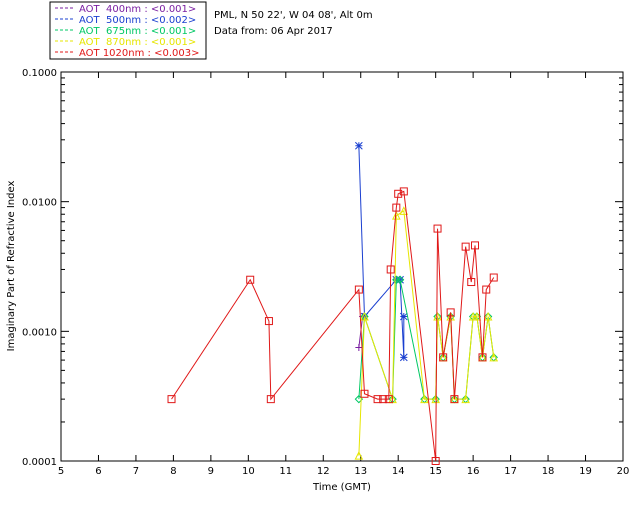 The image size is (640, 512). I want to click on chart-header-line-1: PML, N 50 22', W 04 08', Alt 0m, so click(293, 15).